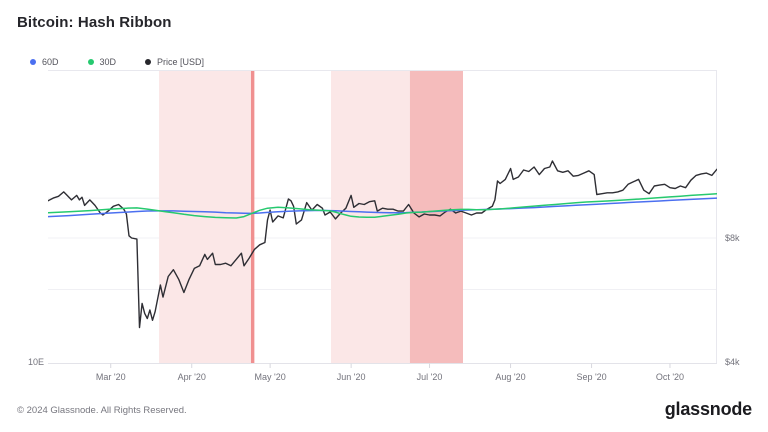  I want to click on glassnode-logo: glassnode, so click(708, 409).